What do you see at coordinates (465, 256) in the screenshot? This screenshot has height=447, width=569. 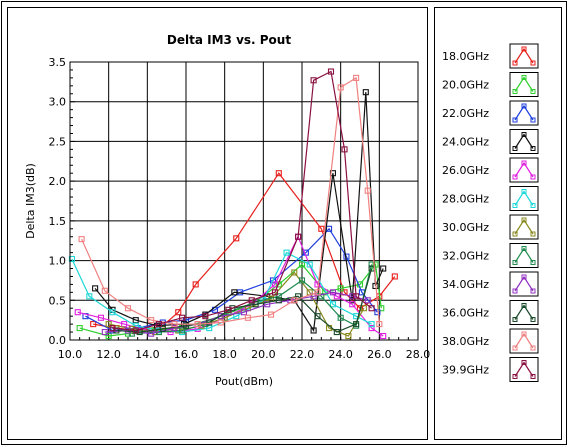 I see `legend-label: 32.0GHz` at bounding box center [465, 256].